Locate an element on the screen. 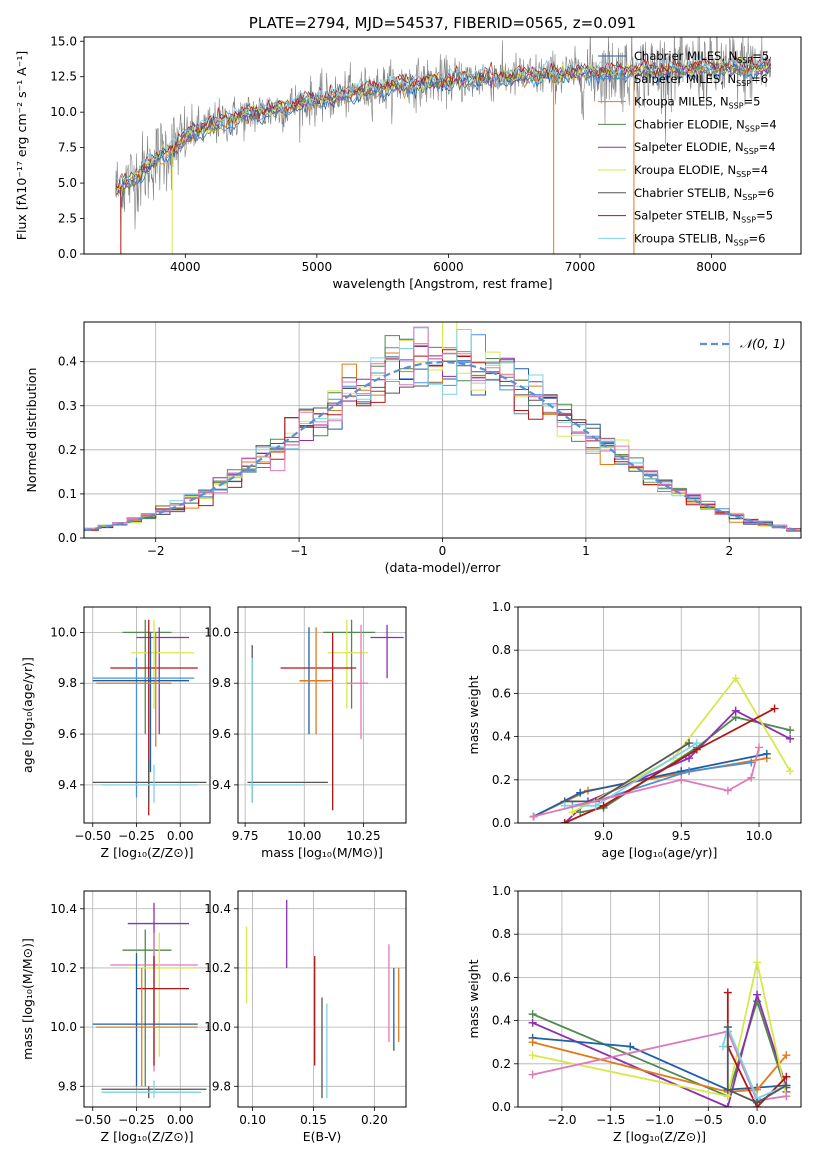 This screenshot has width=819, height=1170. spectrum-plot-area is located at coordinates (443, 145).